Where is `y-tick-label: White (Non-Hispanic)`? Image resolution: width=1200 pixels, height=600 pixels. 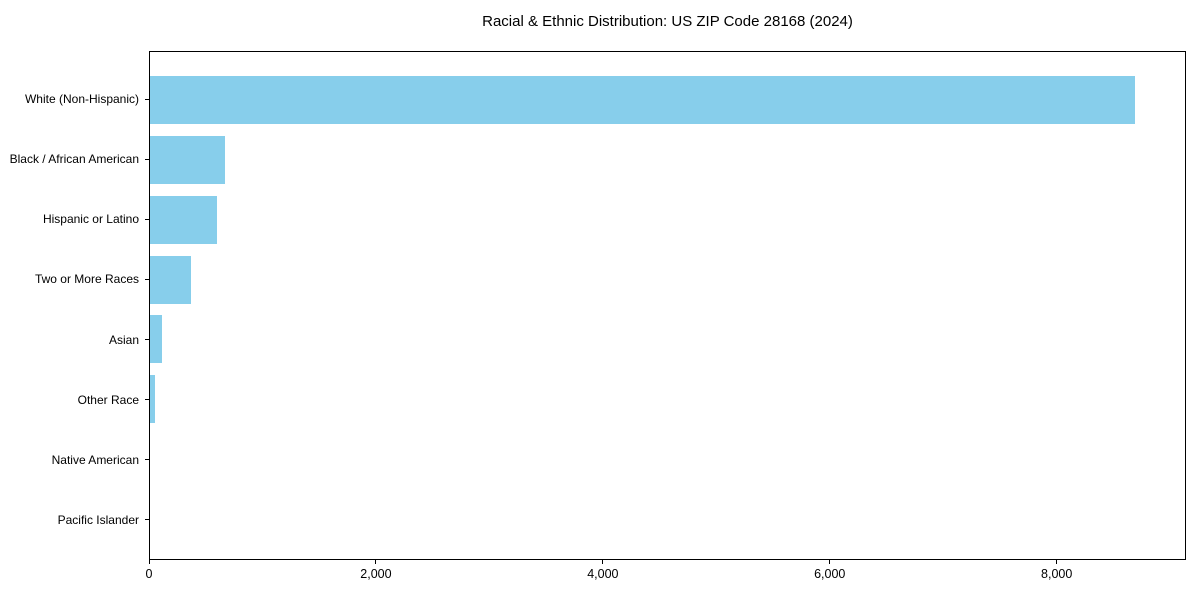 y-tick-label: White (Non-Hispanic) is located at coordinates (81, 99).